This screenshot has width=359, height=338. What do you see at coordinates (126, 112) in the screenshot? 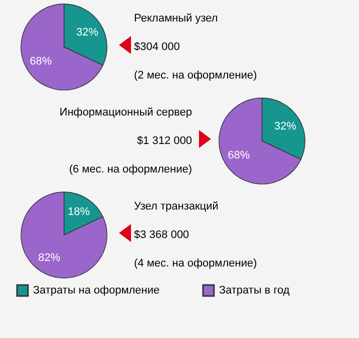
I see `text: Информационный сервер` at bounding box center [126, 112].